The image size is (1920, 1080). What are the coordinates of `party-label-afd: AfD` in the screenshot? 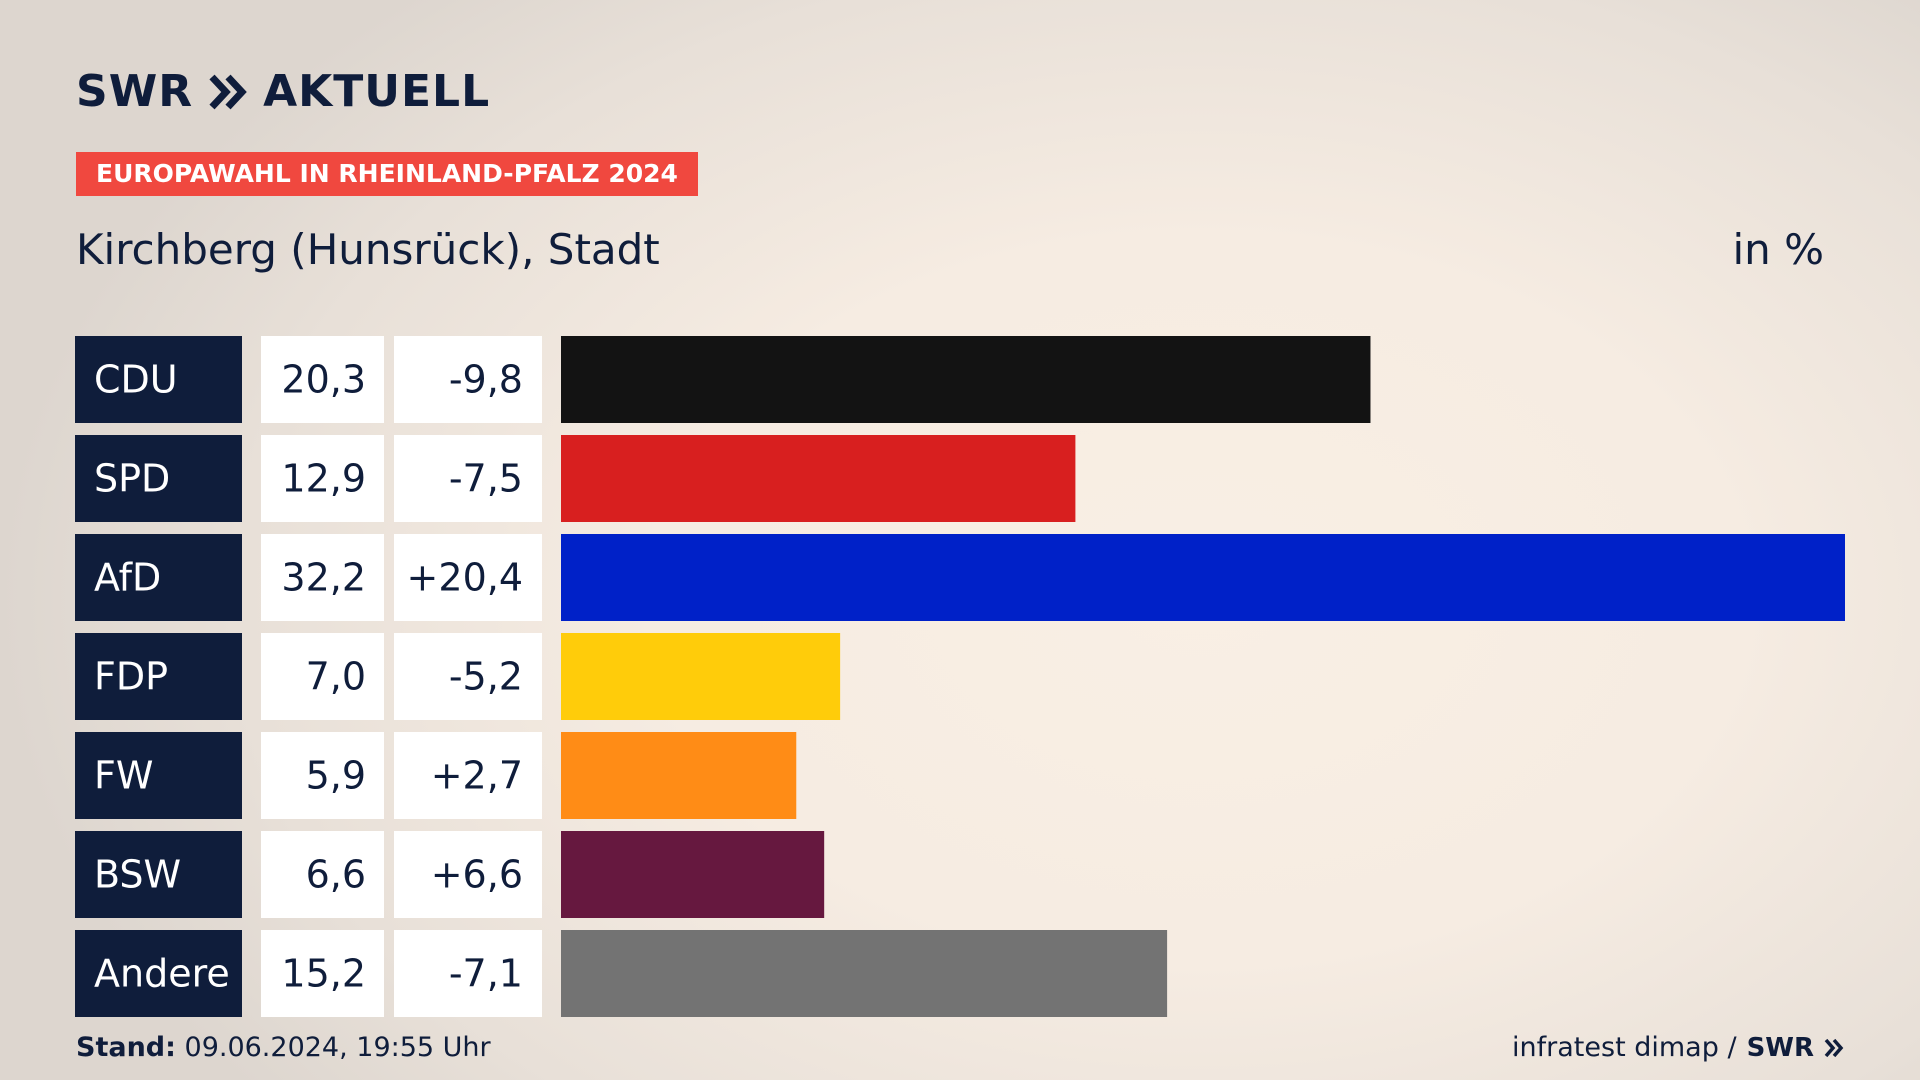 It's located at (127, 578).